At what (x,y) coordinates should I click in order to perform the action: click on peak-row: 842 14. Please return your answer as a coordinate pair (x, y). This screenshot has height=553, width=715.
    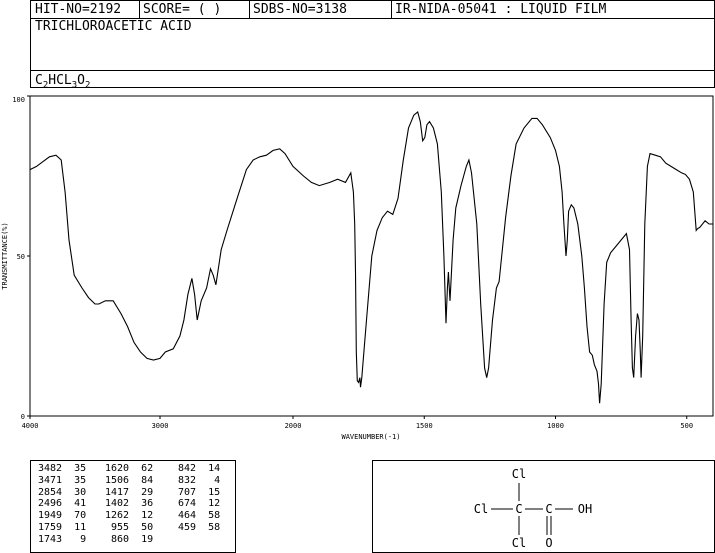
    Looking at the image, I should click on (196, 468).